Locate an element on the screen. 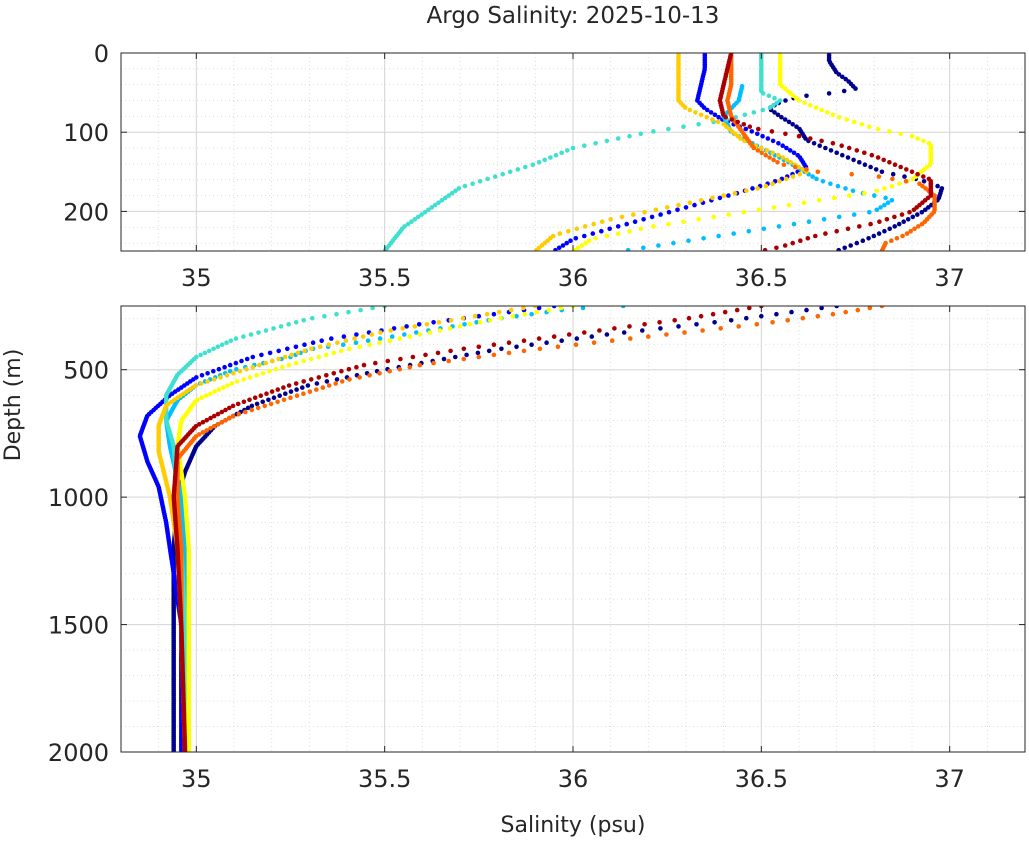 The width and height of the screenshot is (1029, 841). y-tick-label: 2000 is located at coordinates (78, 753).